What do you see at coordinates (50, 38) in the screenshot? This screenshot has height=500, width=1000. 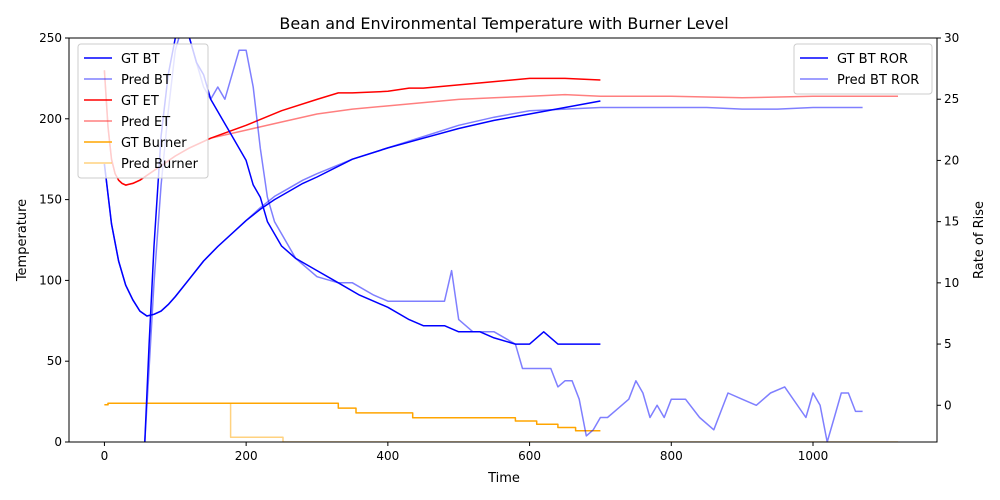 I see `y-tick-label: 250` at bounding box center [50, 38].